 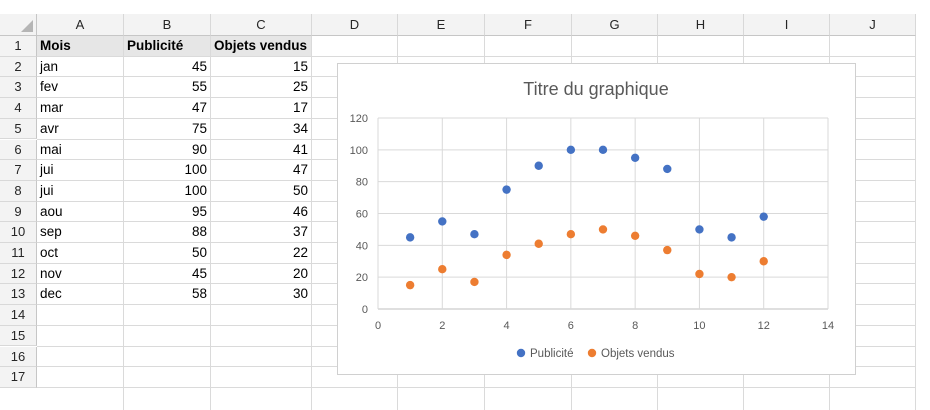 What do you see at coordinates (18, 232) in the screenshot?
I see `row-header-10: 10` at bounding box center [18, 232].